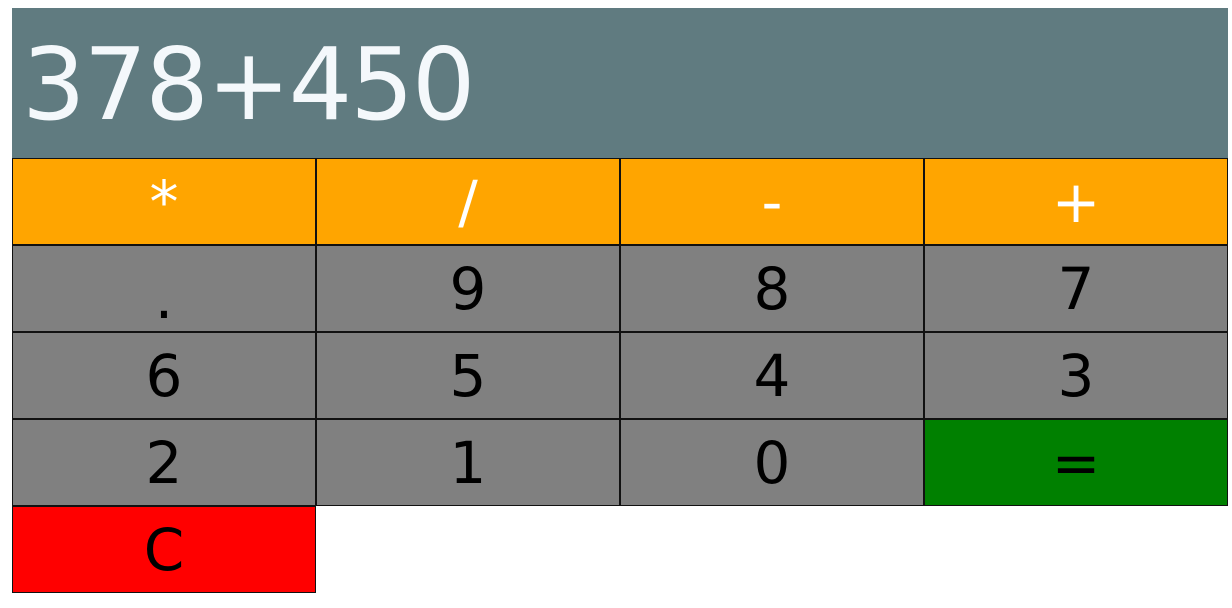 This screenshot has width=1232, height=608. What do you see at coordinates (772, 375) in the screenshot?
I see `digit-4-button: 4` at bounding box center [772, 375].